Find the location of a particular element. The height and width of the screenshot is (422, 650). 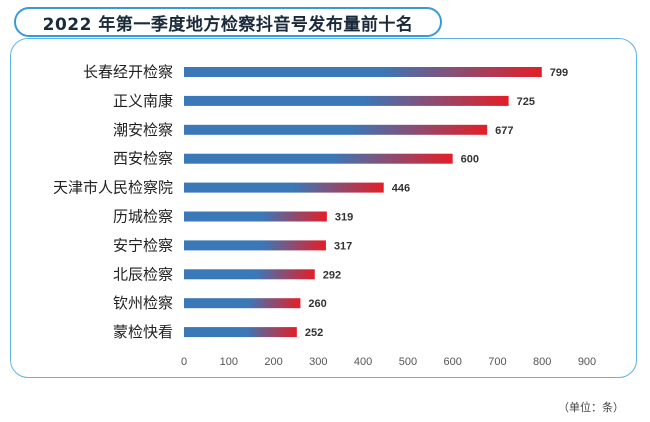

chart-title-box: 2022 年第一季度地方检察抖音号发布量前十名 is located at coordinates (228, 22).